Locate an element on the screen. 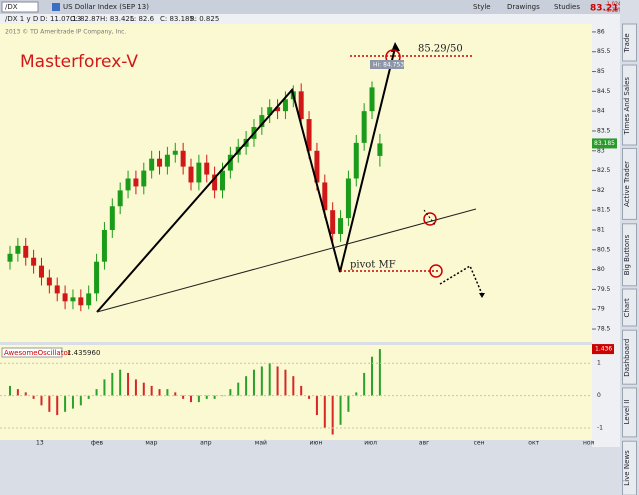  side-tab: Big Buttons is located at coordinates (629, 254).